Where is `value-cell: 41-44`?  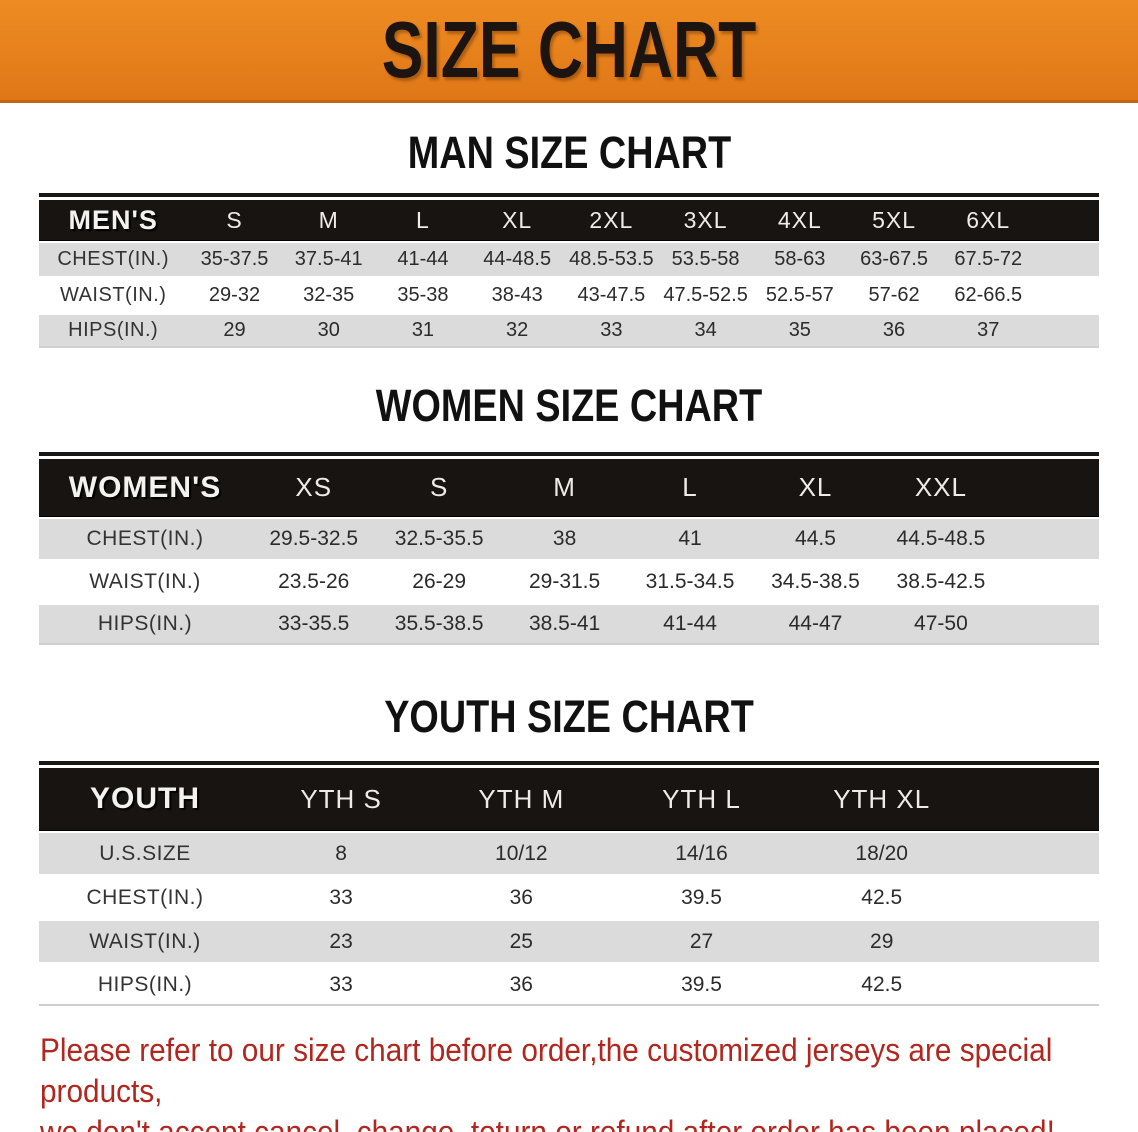 value-cell: 41-44 is located at coordinates (690, 623).